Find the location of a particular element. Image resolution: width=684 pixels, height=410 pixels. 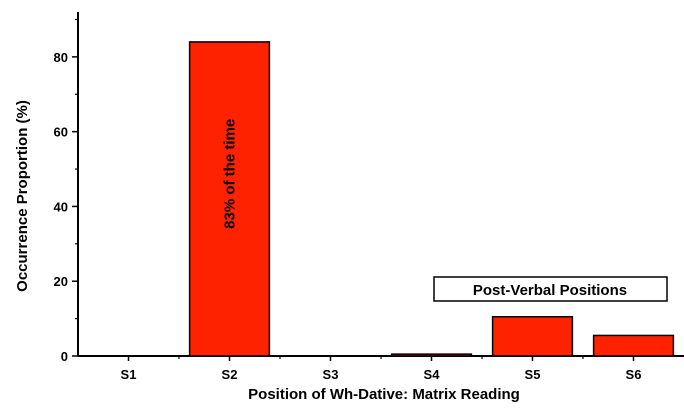

bar-s2 is located at coordinates (229, 199).